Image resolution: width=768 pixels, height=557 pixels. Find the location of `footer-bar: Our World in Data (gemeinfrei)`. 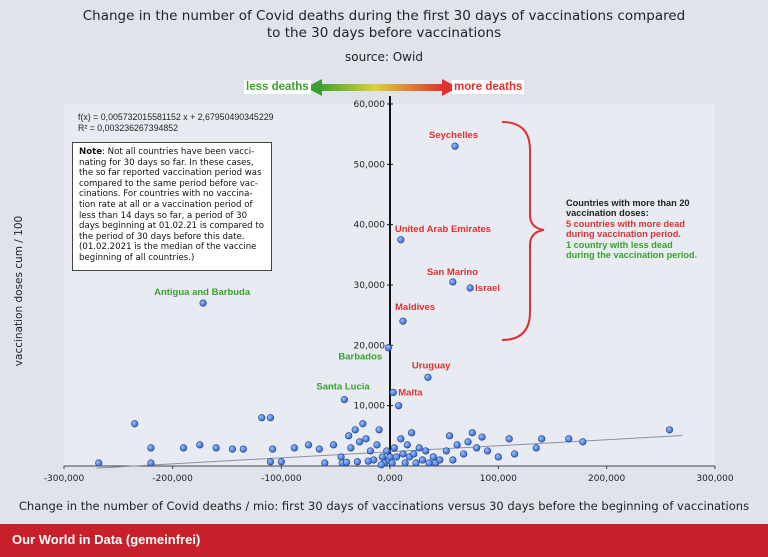

footer-bar: Our World in Data (gemeinfrei) is located at coordinates (384, 540).